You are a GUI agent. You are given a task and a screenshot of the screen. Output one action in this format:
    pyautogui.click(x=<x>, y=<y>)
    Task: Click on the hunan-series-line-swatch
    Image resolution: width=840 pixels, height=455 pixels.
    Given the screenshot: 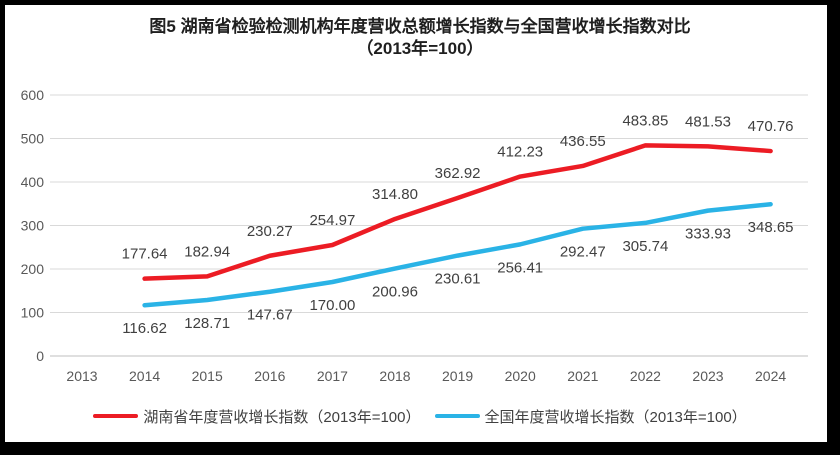 What is the action you would take?
    pyautogui.click(x=116, y=416)
    